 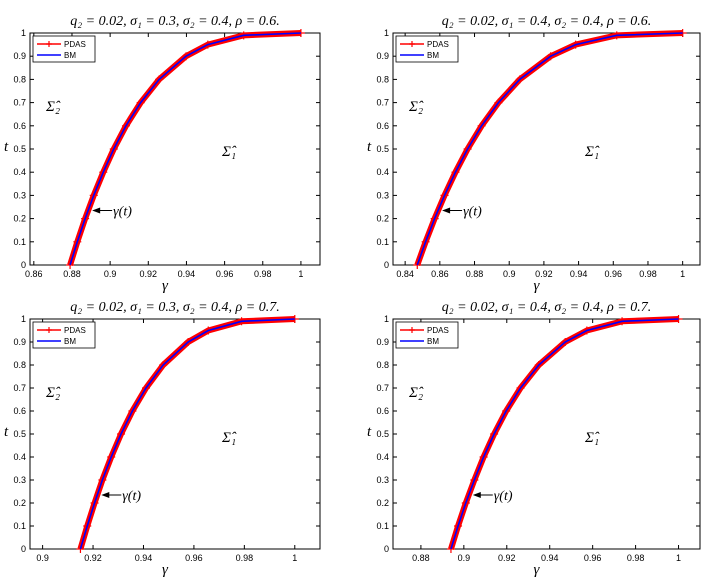 What do you see at coordinates (405, 274) in the screenshot?
I see `x-tick-label: 0.84` at bounding box center [405, 274].